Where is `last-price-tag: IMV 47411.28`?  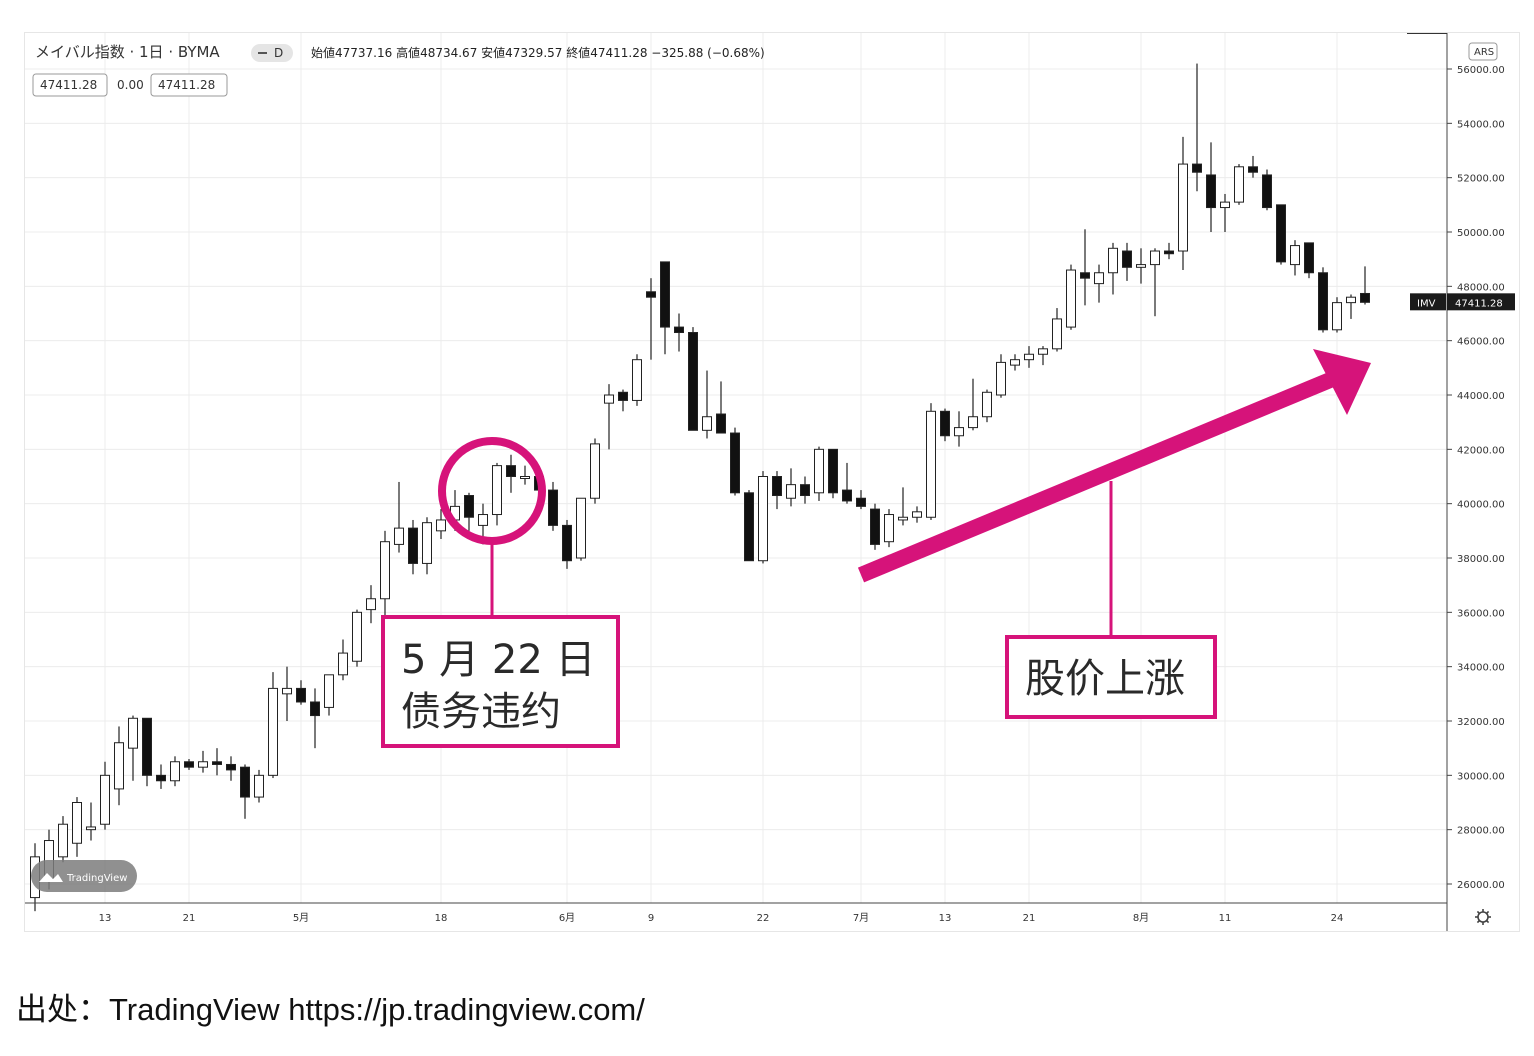
last-price-tag: IMV 47411.28 is located at coordinates (1462, 302).